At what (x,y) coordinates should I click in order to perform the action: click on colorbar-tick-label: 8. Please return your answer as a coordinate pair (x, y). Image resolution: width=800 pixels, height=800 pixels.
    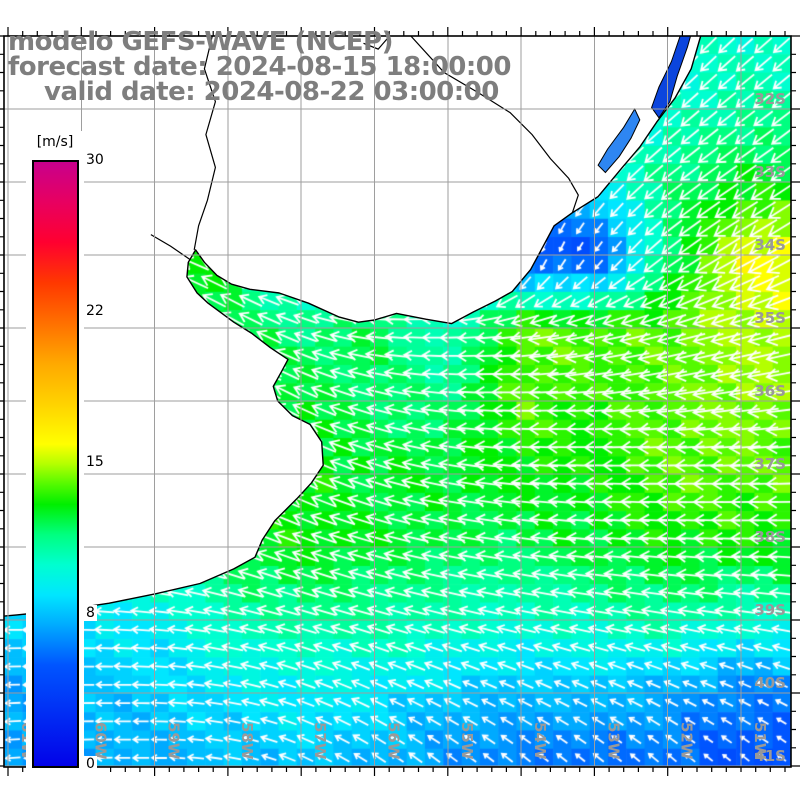
    Looking at the image, I should click on (90, 613).